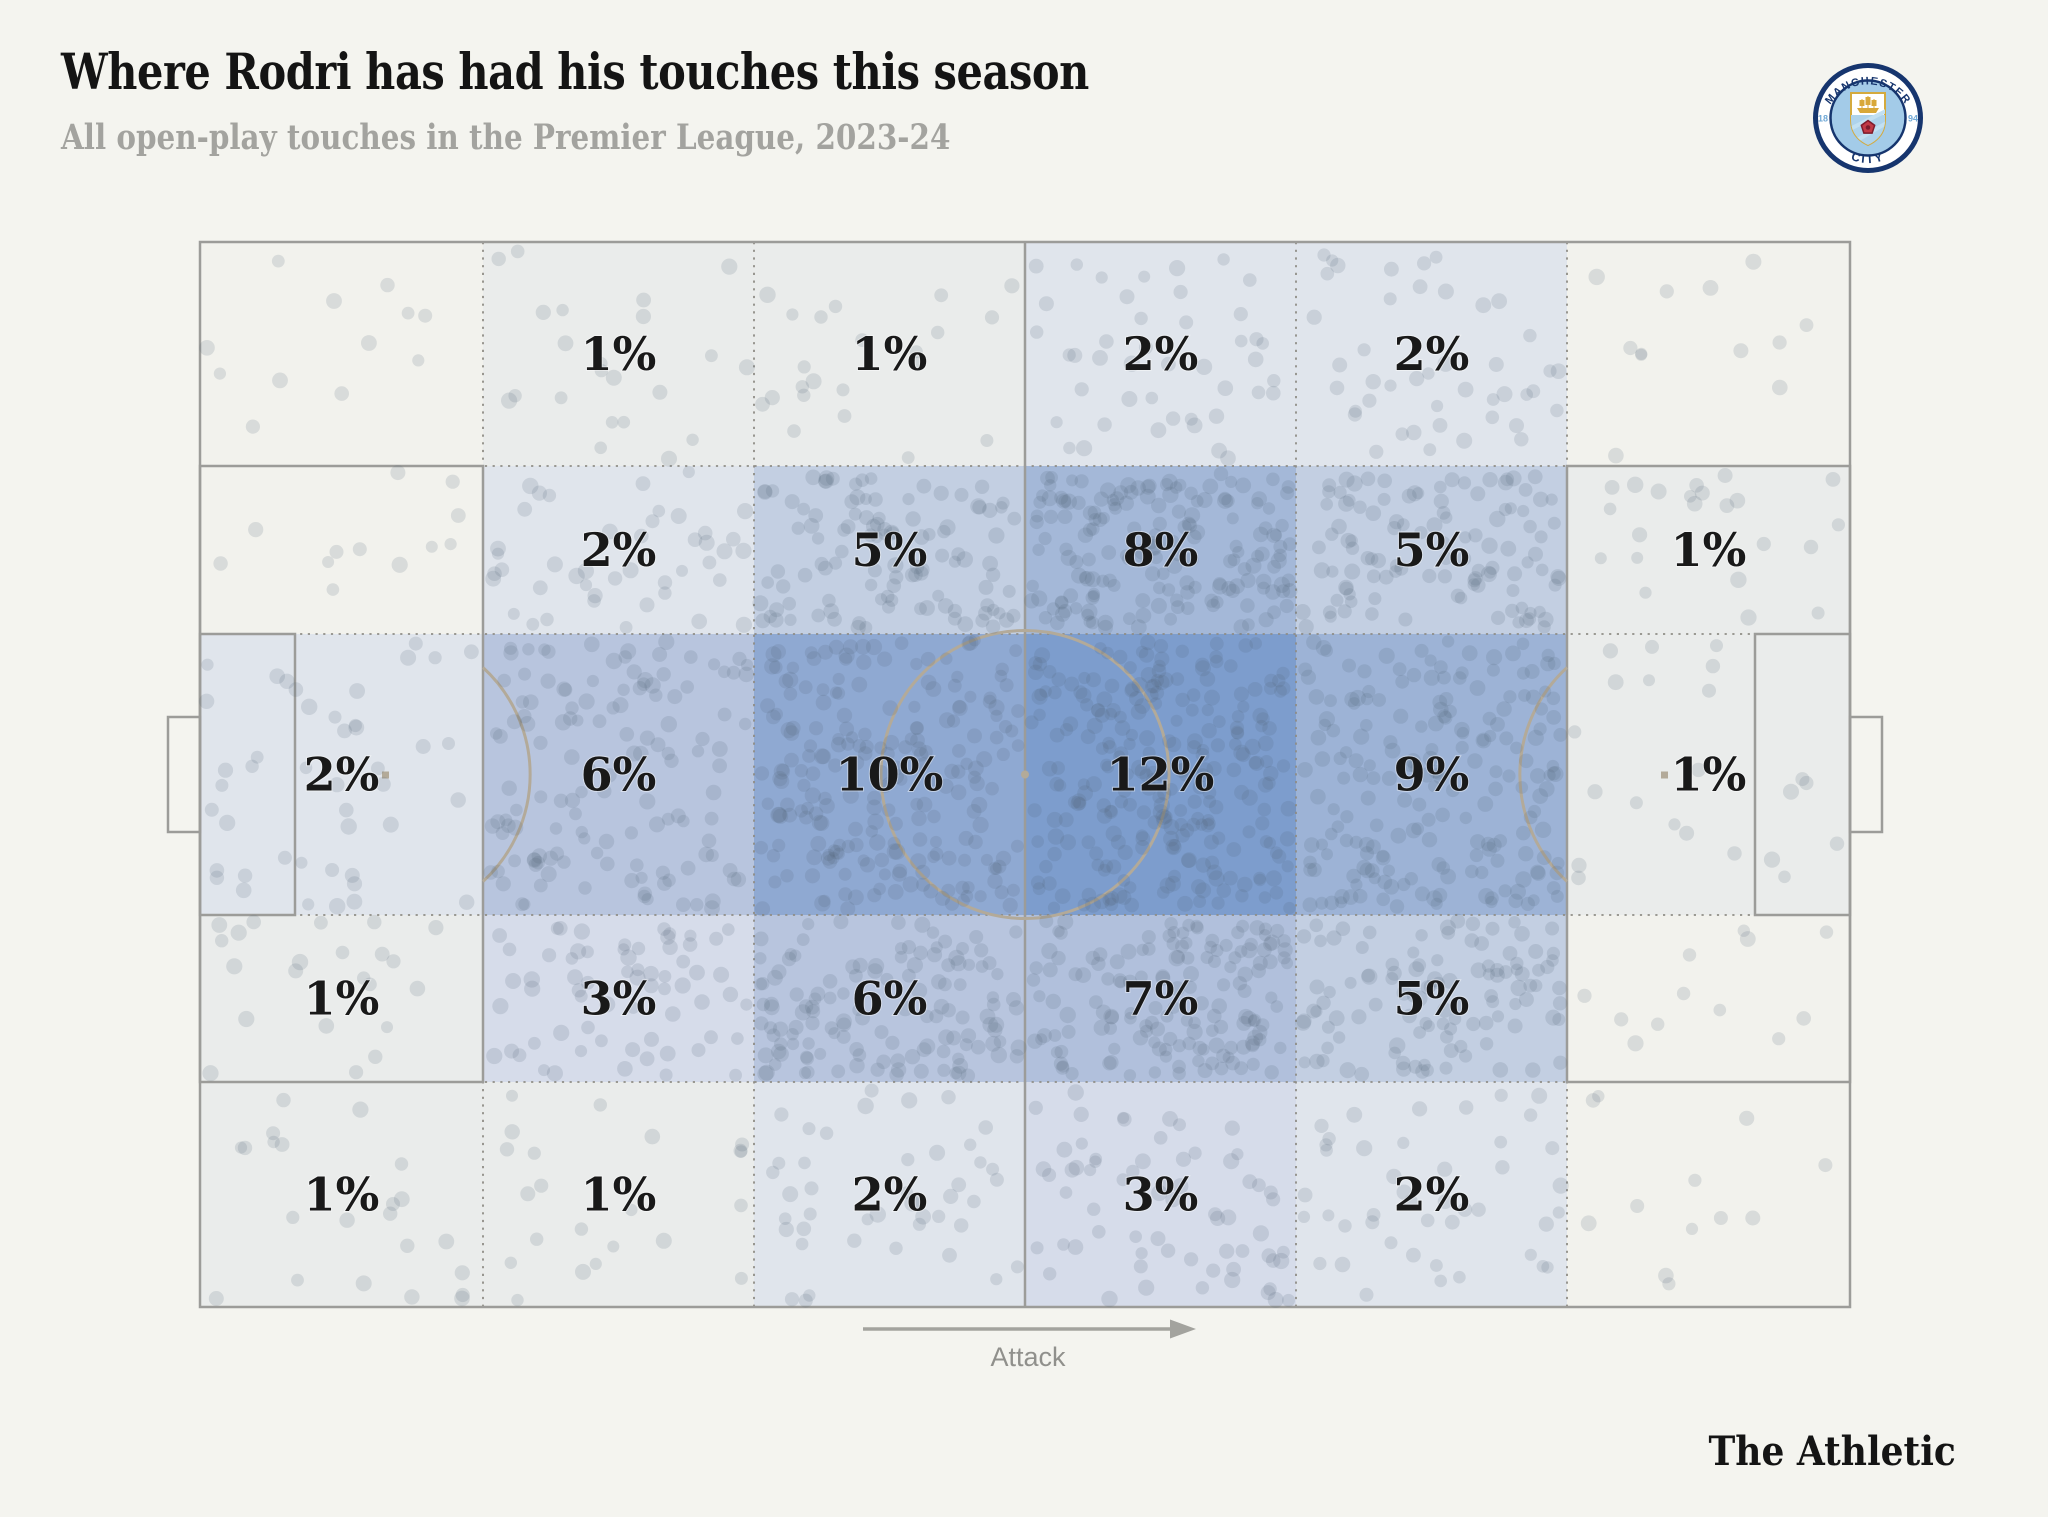 Image resolution: width=2048 pixels, height=1517 pixels. What do you see at coordinates (506, 774) in the screenshot?
I see `penalty-arc-left` at bounding box center [506, 774].